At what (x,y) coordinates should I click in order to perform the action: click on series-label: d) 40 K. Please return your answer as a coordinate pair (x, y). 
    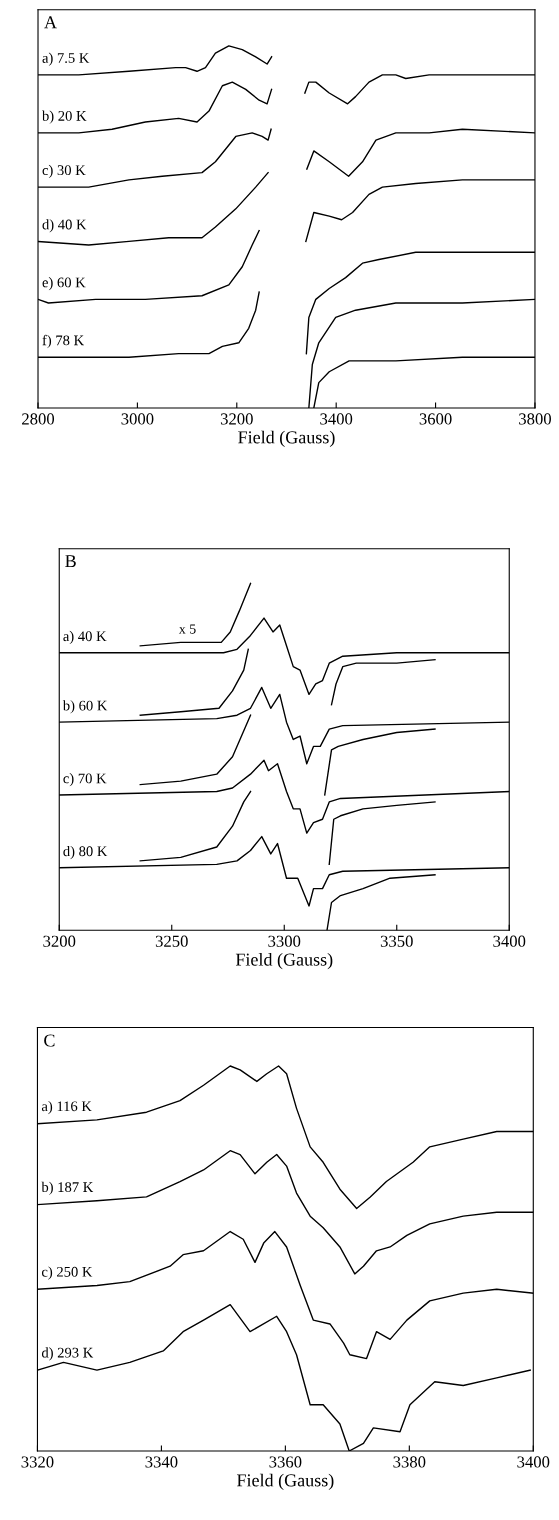
    Looking at the image, I should click on (64, 226).